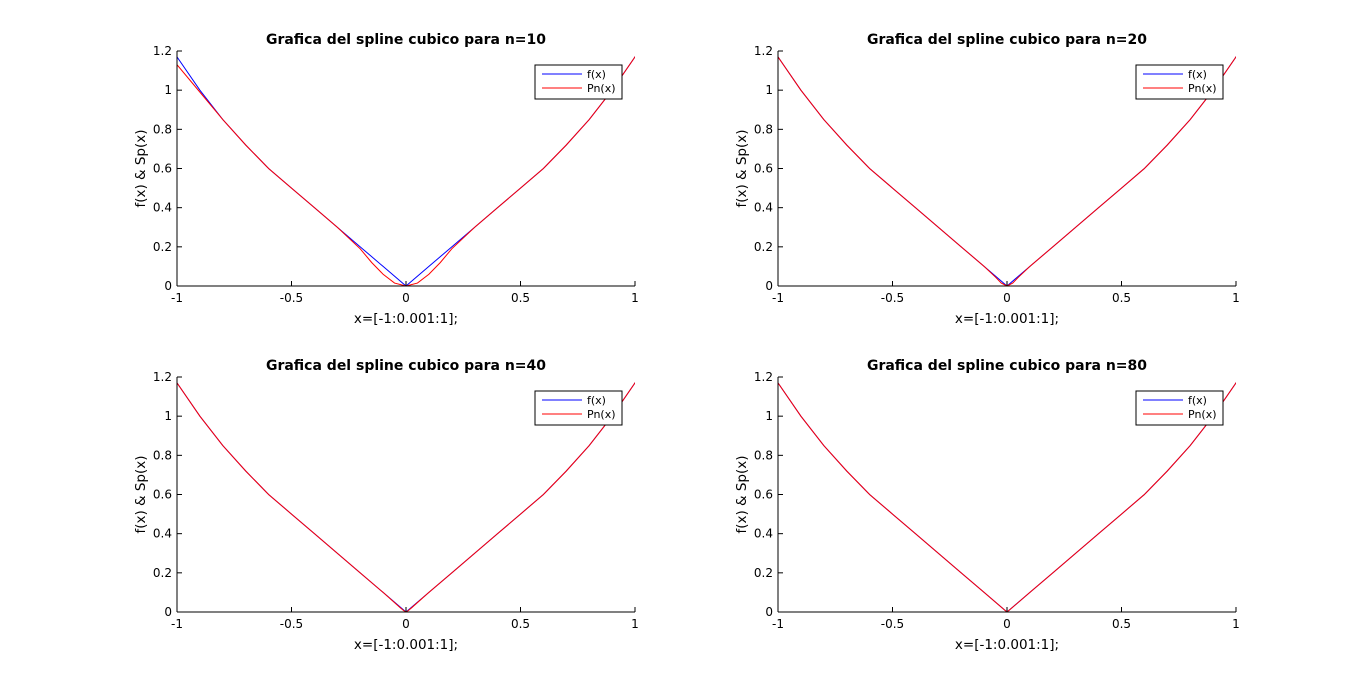  Describe the element at coordinates (1007, 366) in the screenshot. I see `chart-title: Grafica del spline cubico para n=80` at that location.